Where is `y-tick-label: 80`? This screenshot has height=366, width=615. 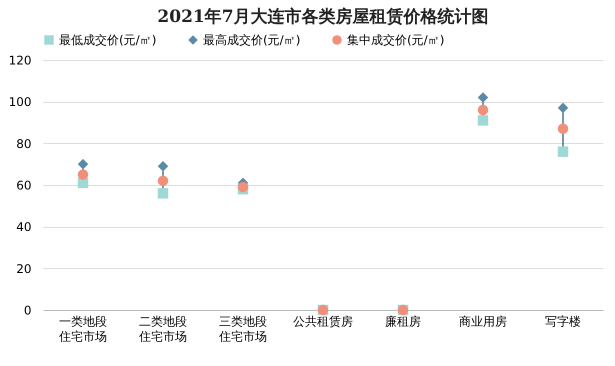 y-tick-label: 80 is located at coordinates (24, 143).